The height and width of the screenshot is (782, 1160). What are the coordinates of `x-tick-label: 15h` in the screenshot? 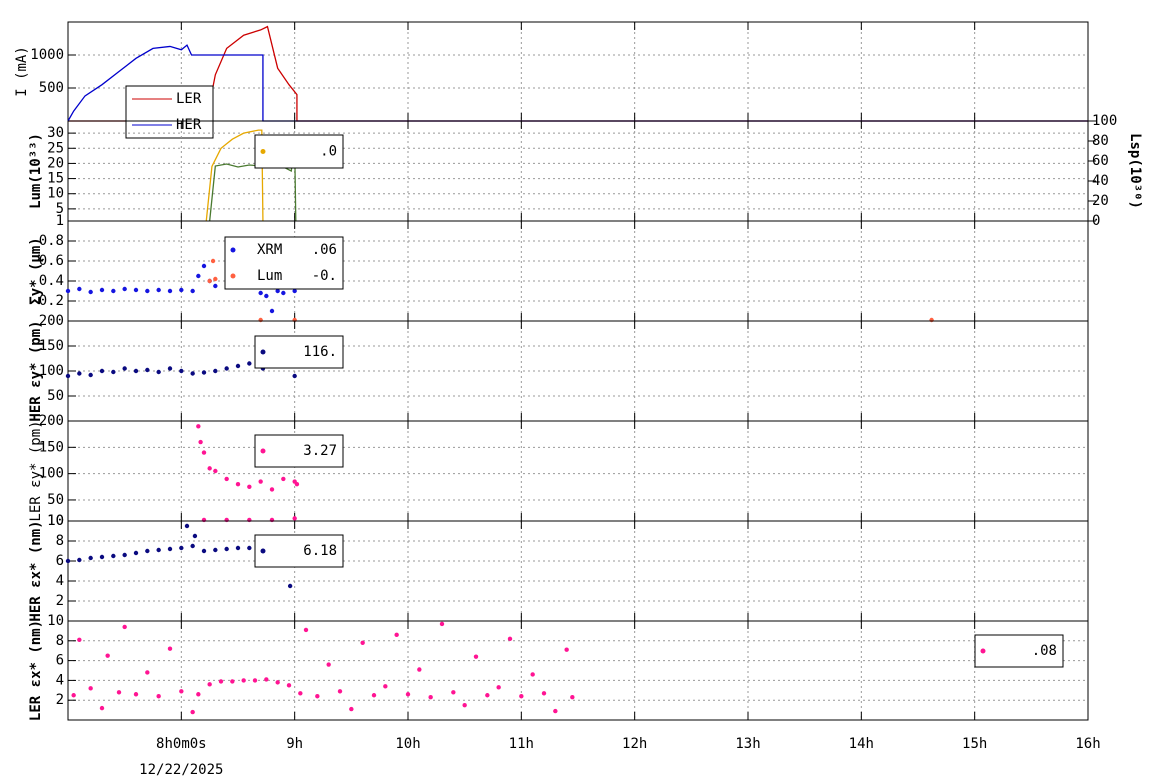 It's located at (974, 744).